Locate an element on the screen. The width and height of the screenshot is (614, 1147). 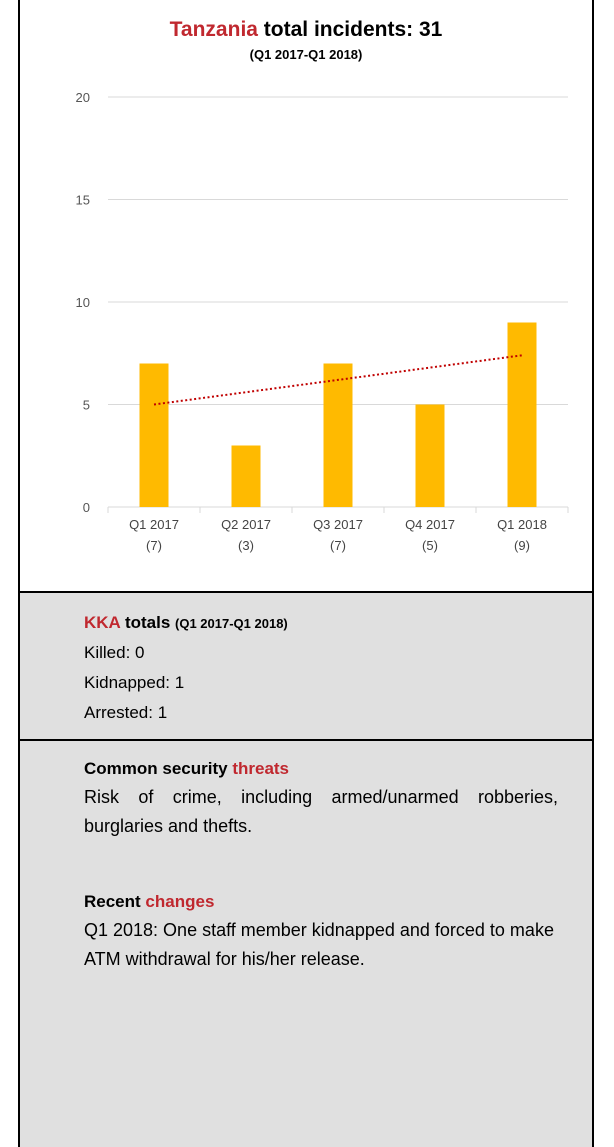
changes-heading: Recent changes is located at coordinates (149, 902).